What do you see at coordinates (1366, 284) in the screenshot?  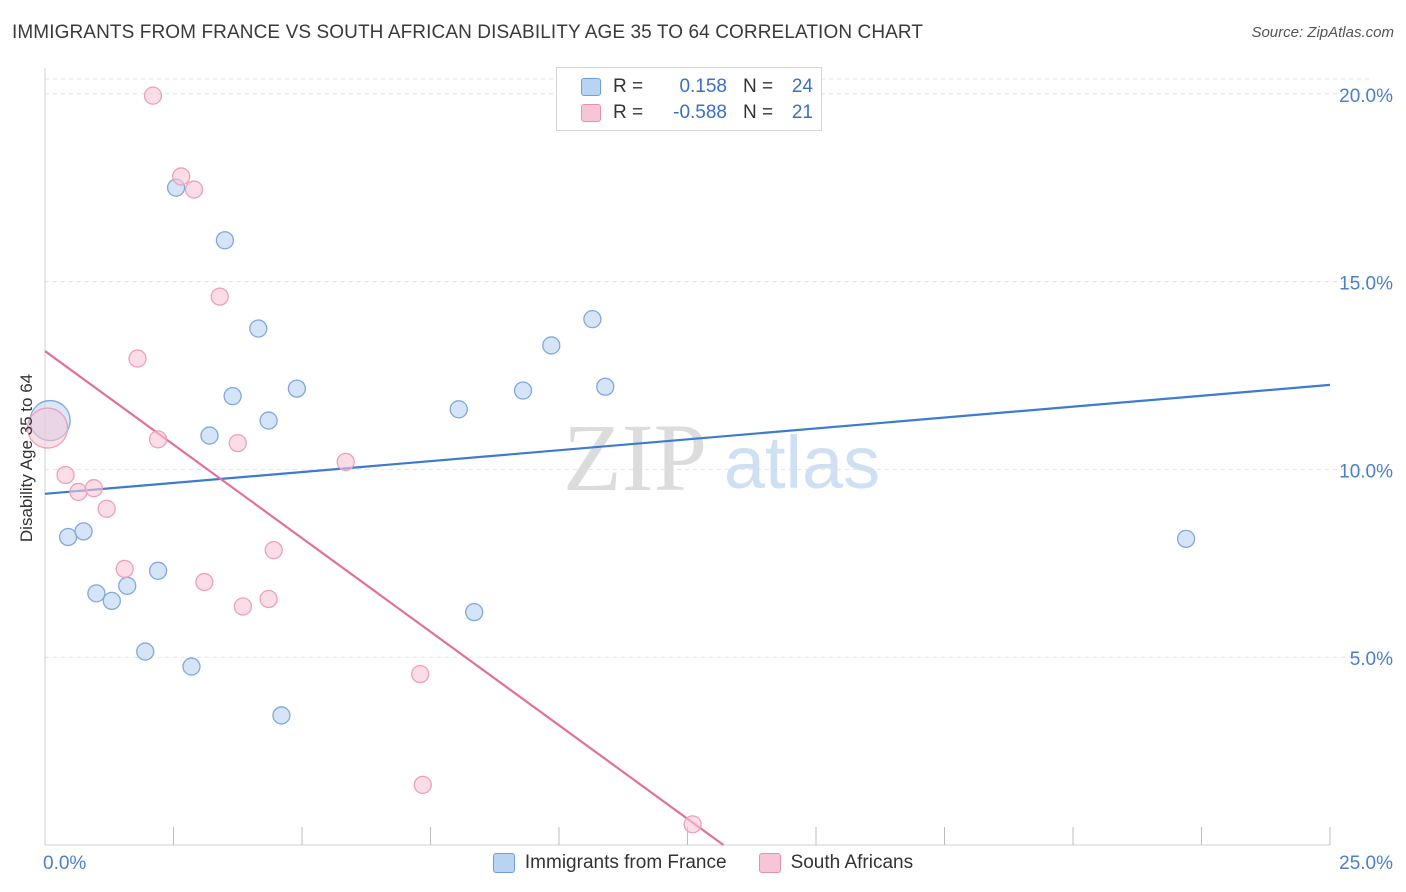 I see `y-tick-label: 15.0%` at bounding box center [1366, 284].